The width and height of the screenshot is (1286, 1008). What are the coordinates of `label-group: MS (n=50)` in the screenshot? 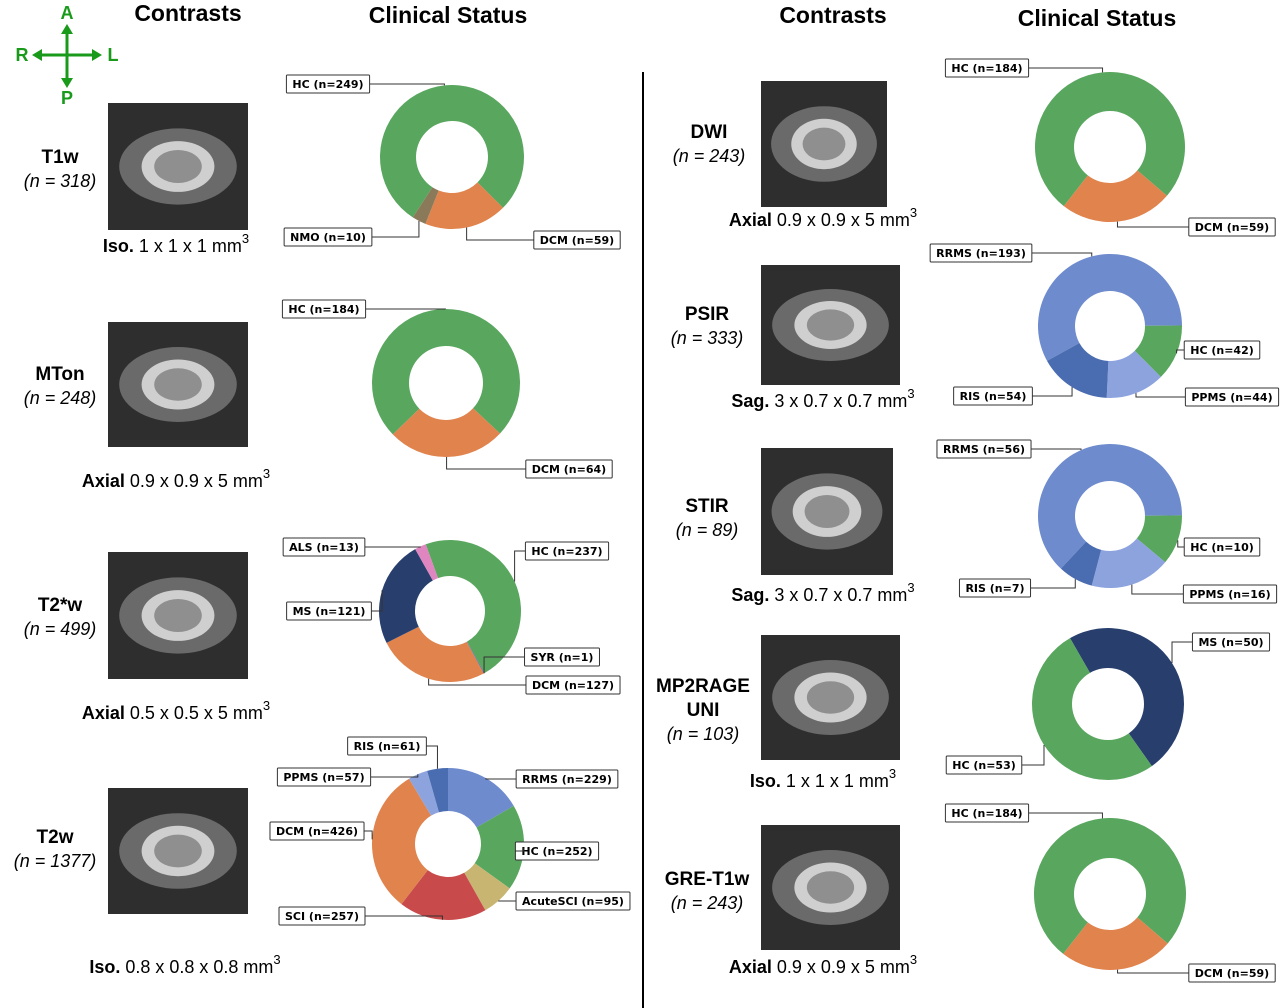 It's located at (1231, 642).